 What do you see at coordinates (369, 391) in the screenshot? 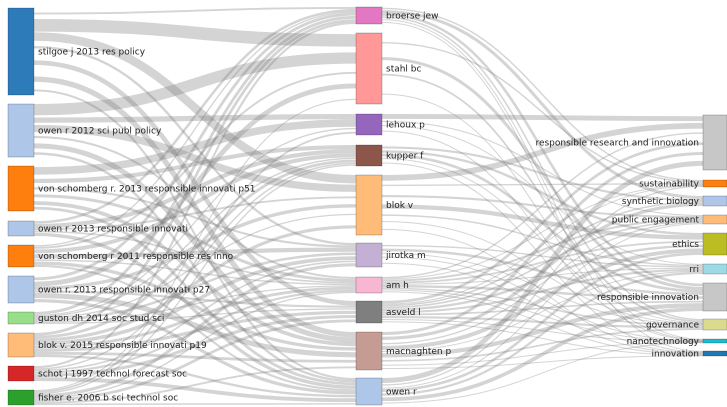
I see `node-owen-r` at bounding box center [369, 391].